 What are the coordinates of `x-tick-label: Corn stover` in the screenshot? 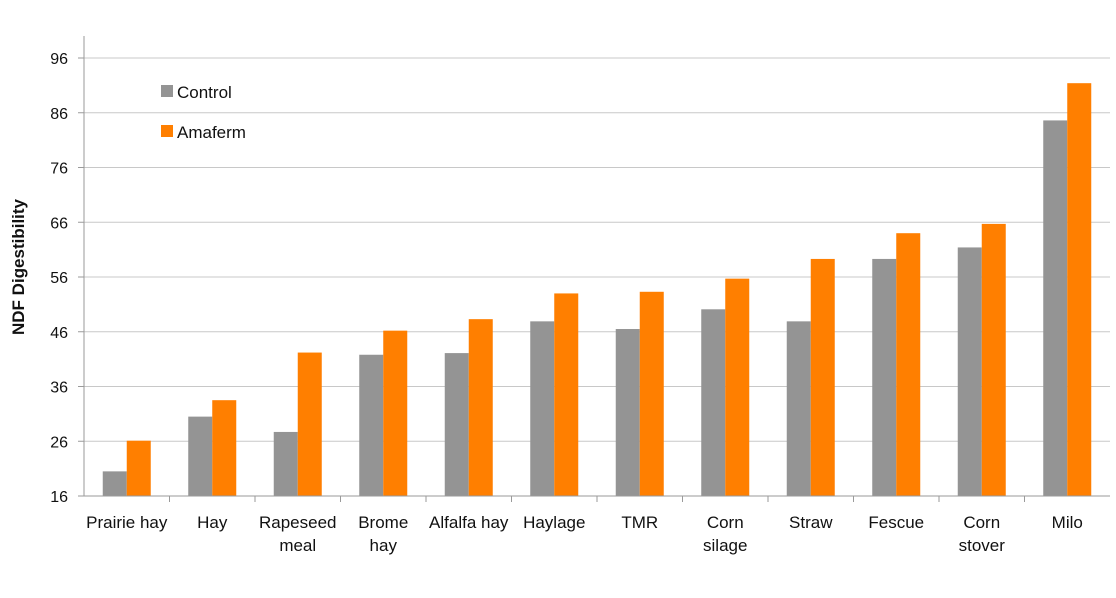 It's located at (982, 534).